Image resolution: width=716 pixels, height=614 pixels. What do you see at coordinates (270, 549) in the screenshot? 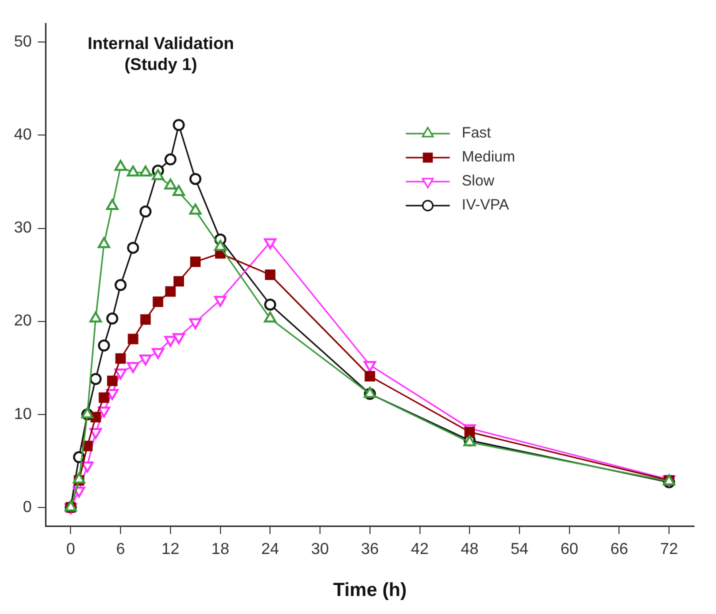
I see `x-tick-label: 24` at bounding box center [270, 549].